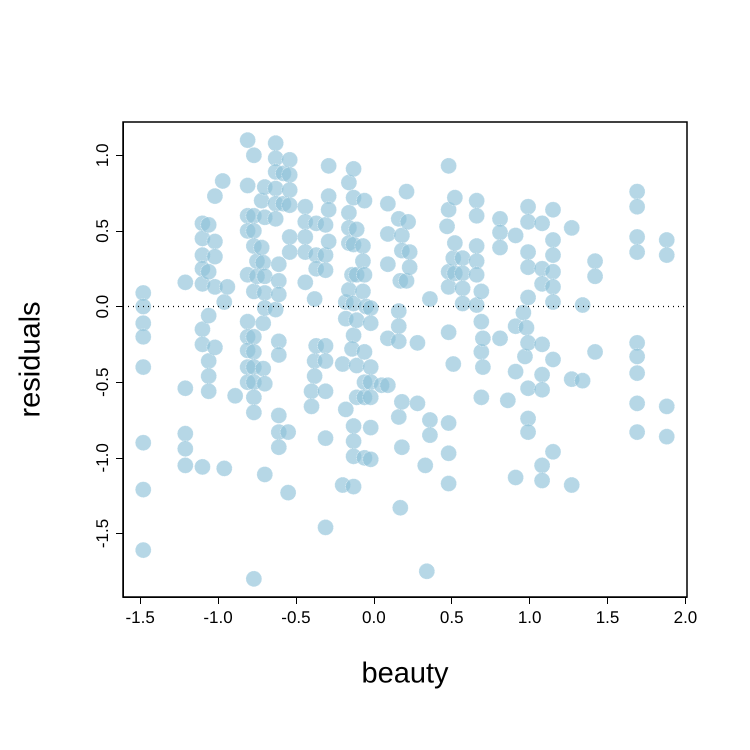  I want to click on y-tick-label: -1.5, so click(102, 533).